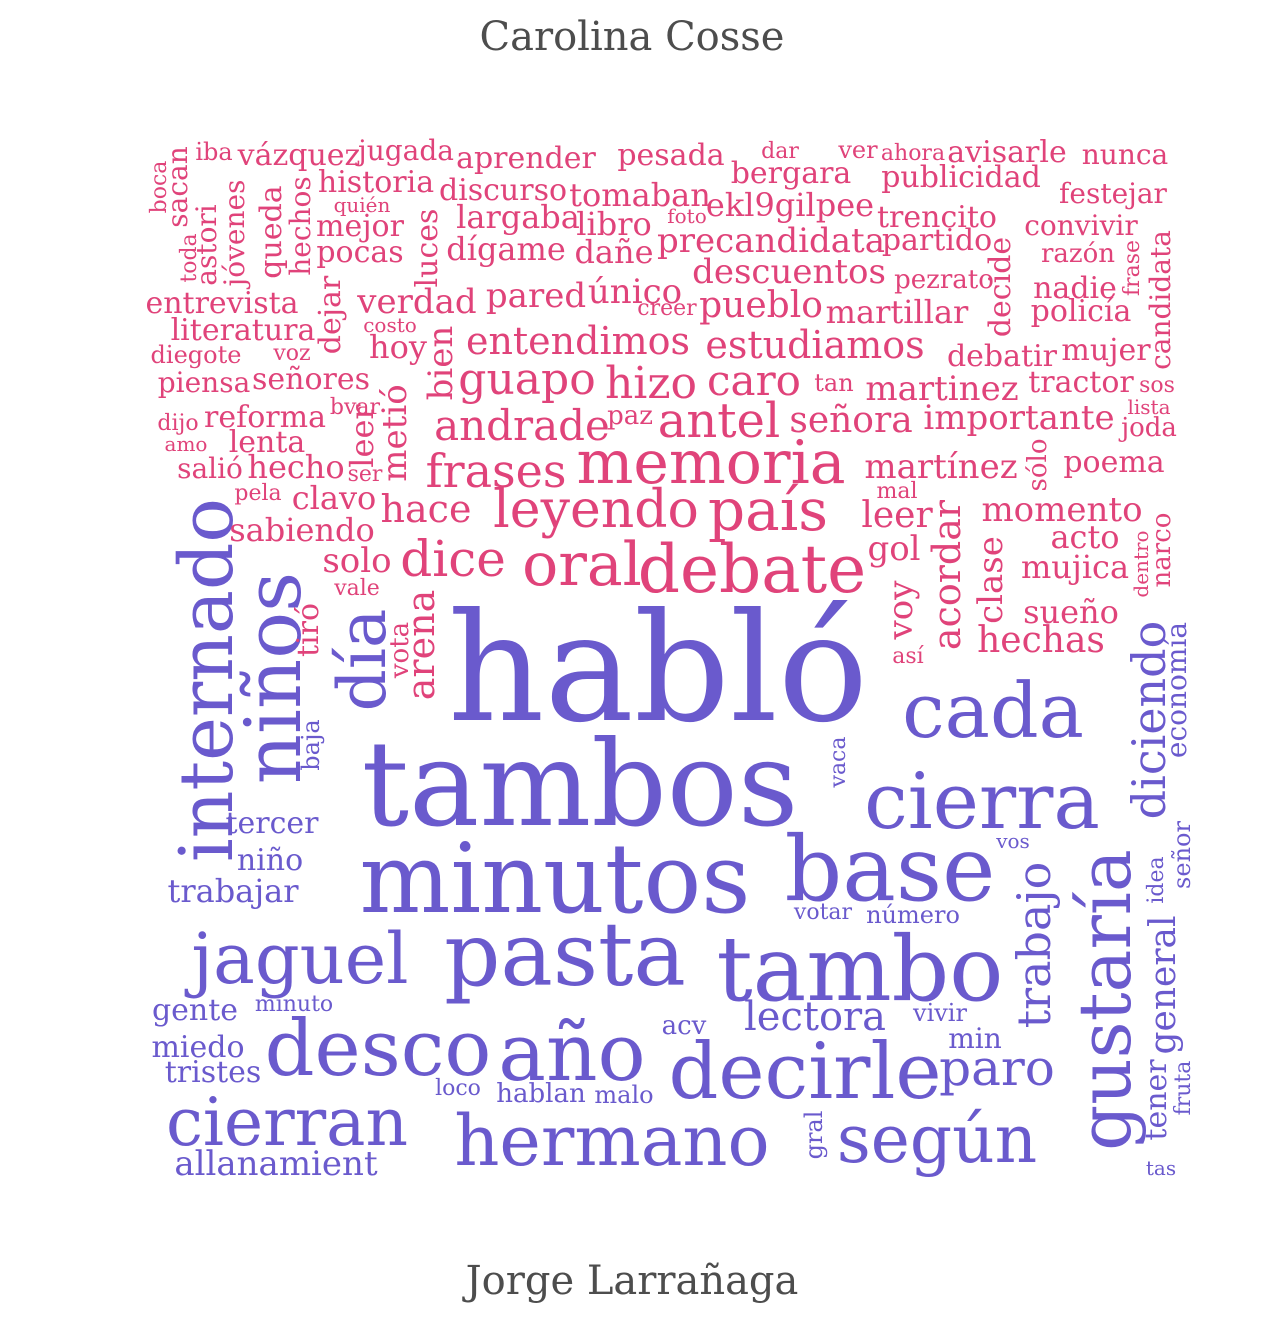 This screenshot has width=1264, height=1330. Describe the element at coordinates (580, 784) in the screenshot. I see `cloud-word: tambos` at that location.